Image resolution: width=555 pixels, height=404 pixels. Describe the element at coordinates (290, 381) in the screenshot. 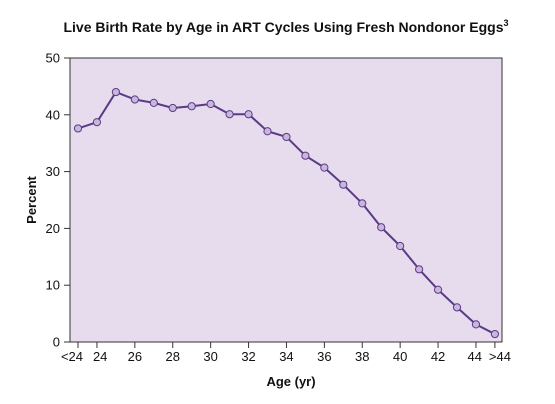

I see `x-axis-label: Age (yr)` at that location.